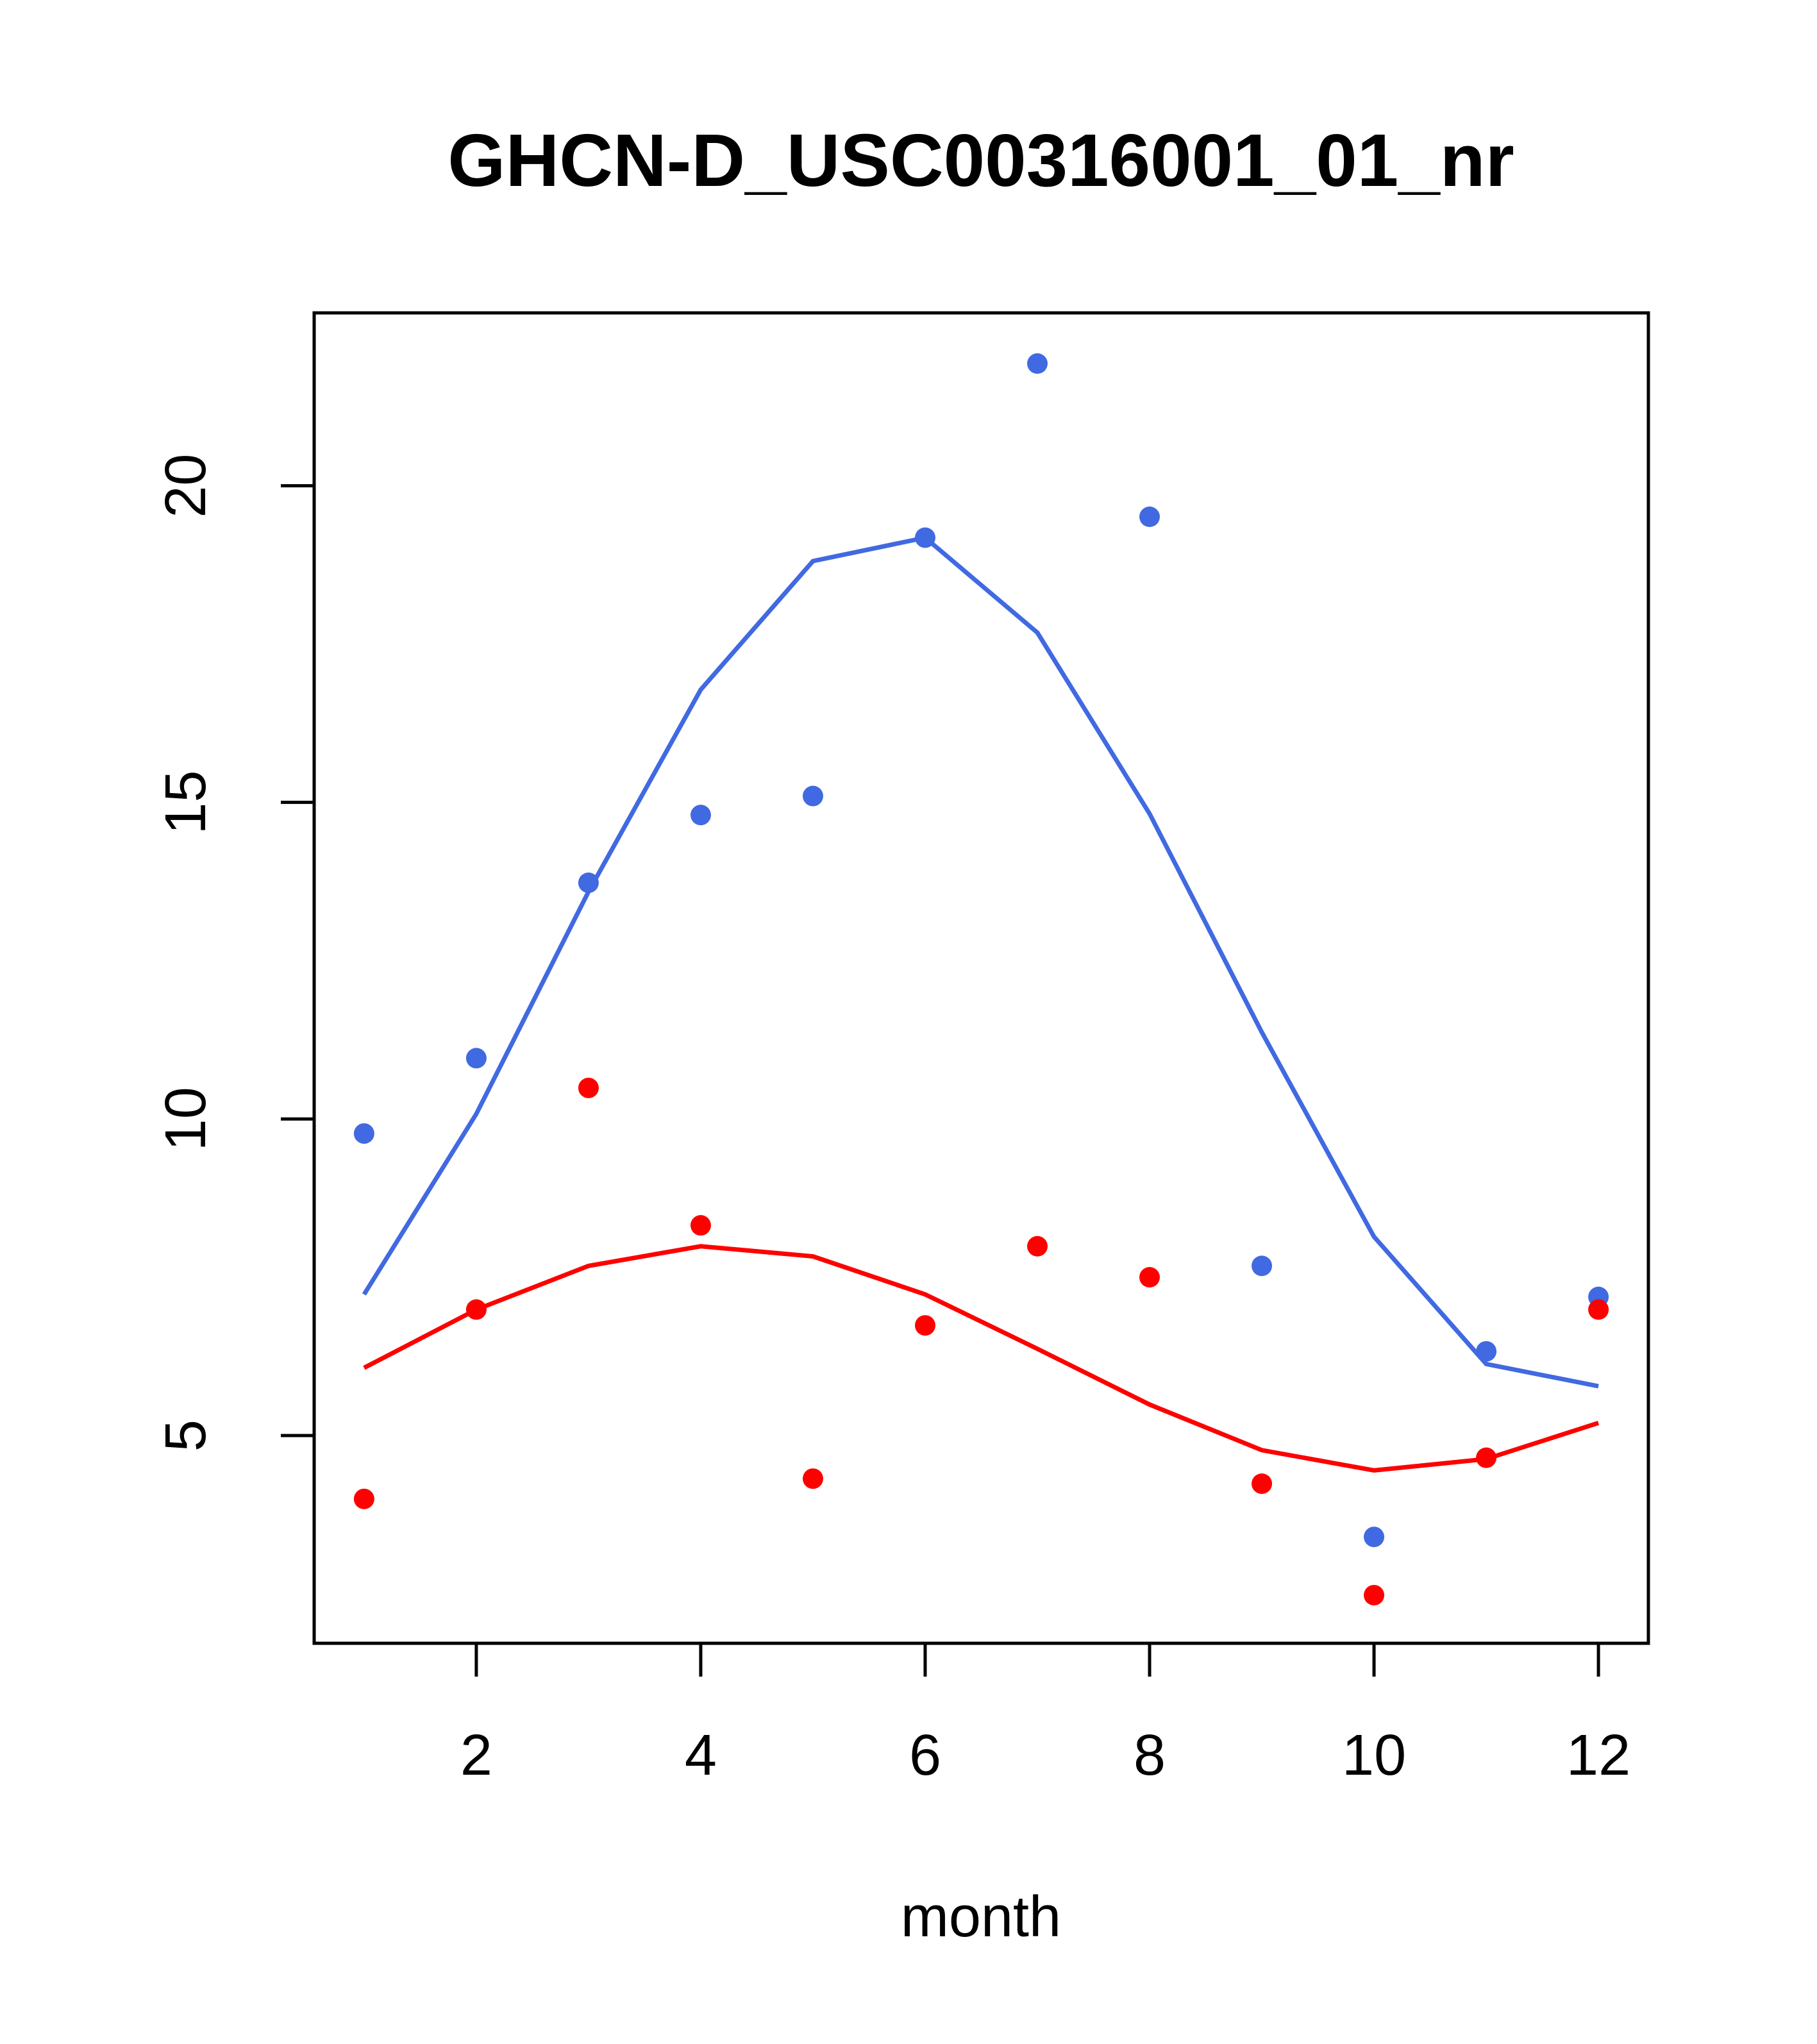 This screenshot has height=2044, width=1817. I want to click on y-tick-label: 10, so click(186, 1119).